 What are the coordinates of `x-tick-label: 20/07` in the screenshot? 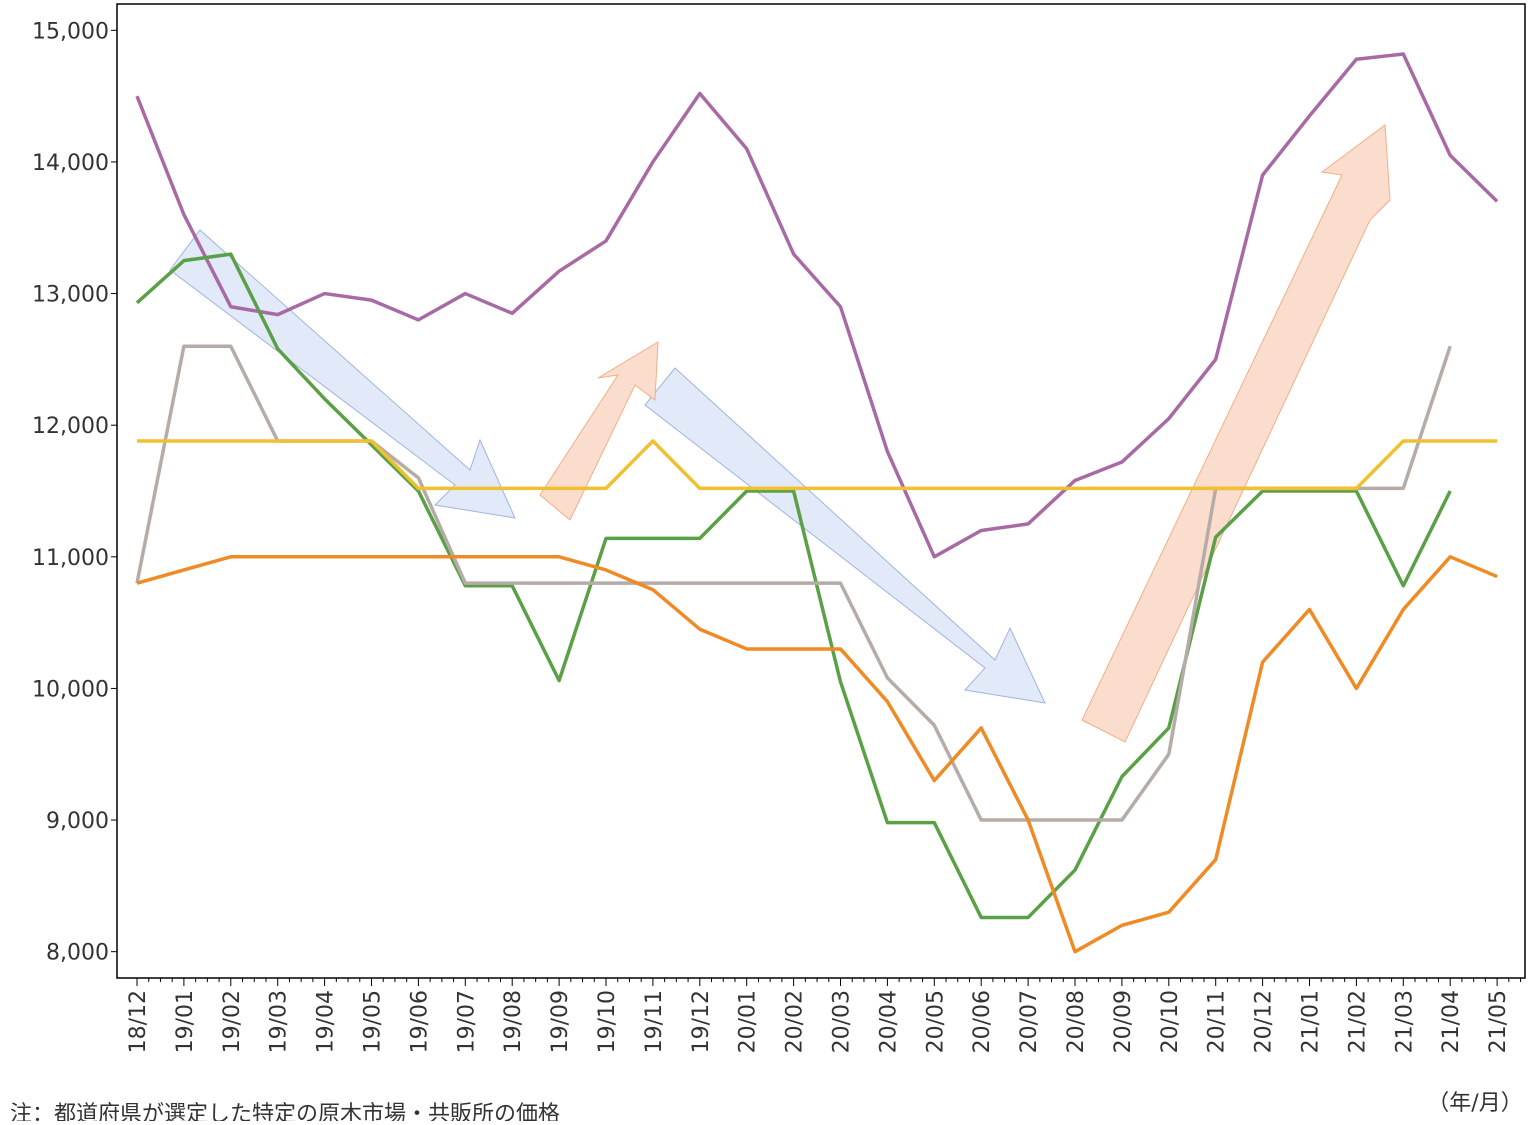 It's located at (1029, 1021).